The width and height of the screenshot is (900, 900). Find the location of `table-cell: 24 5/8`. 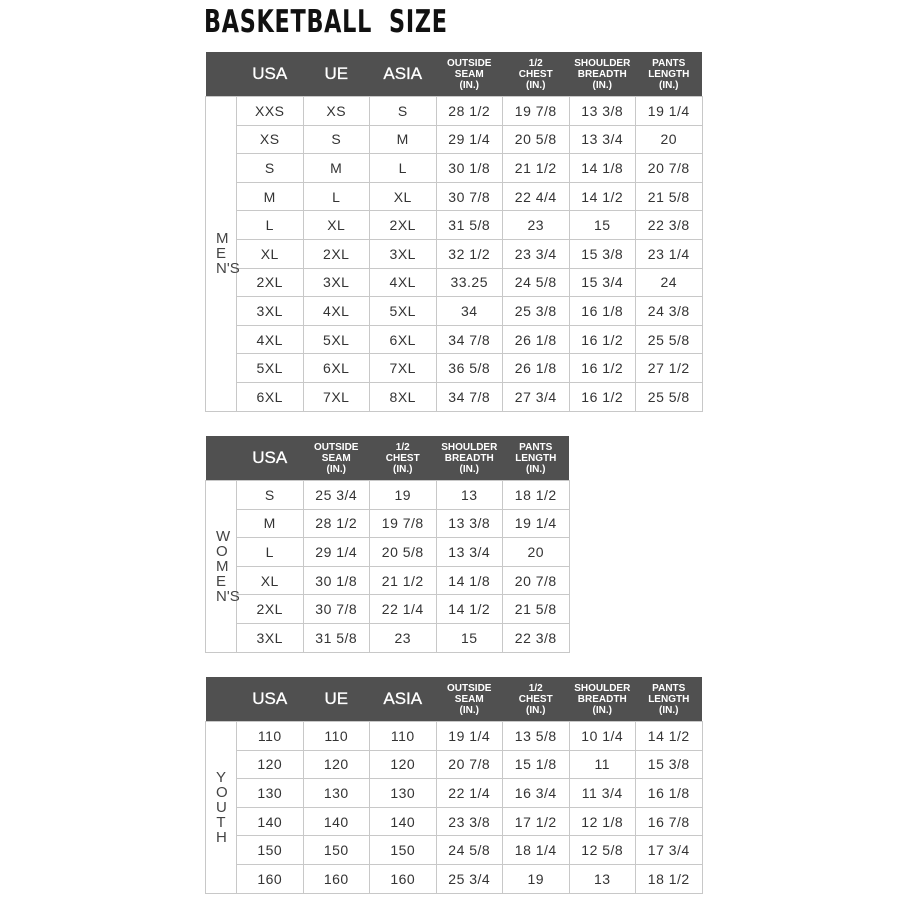

table-cell: 24 5/8 is located at coordinates (469, 850).